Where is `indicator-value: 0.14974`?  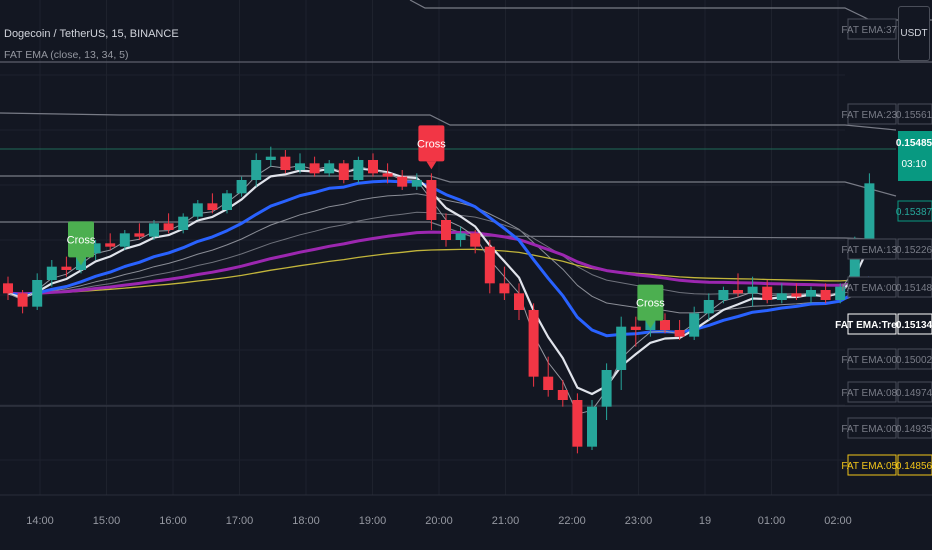
indicator-value: 0.14974 is located at coordinates (914, 393).